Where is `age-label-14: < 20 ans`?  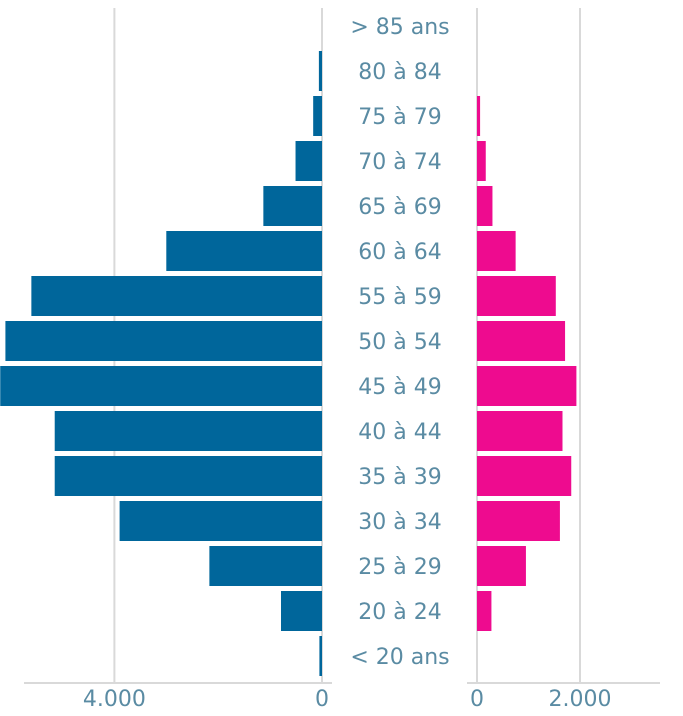
age-label-14: < 20 ans is located at coordinates (399, 657).